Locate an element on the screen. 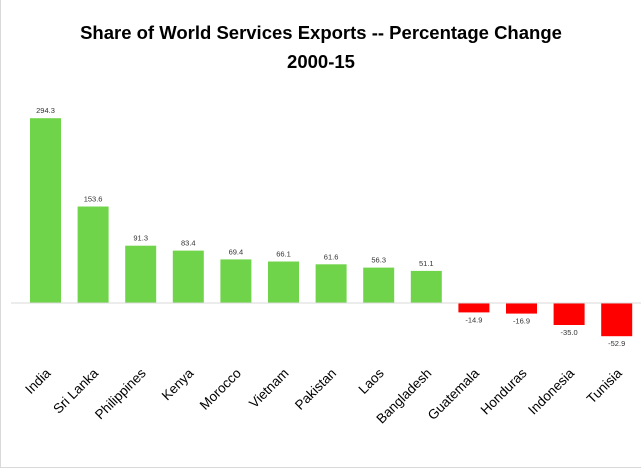  bar-sri-lanka is located at coordinates (93, 254).